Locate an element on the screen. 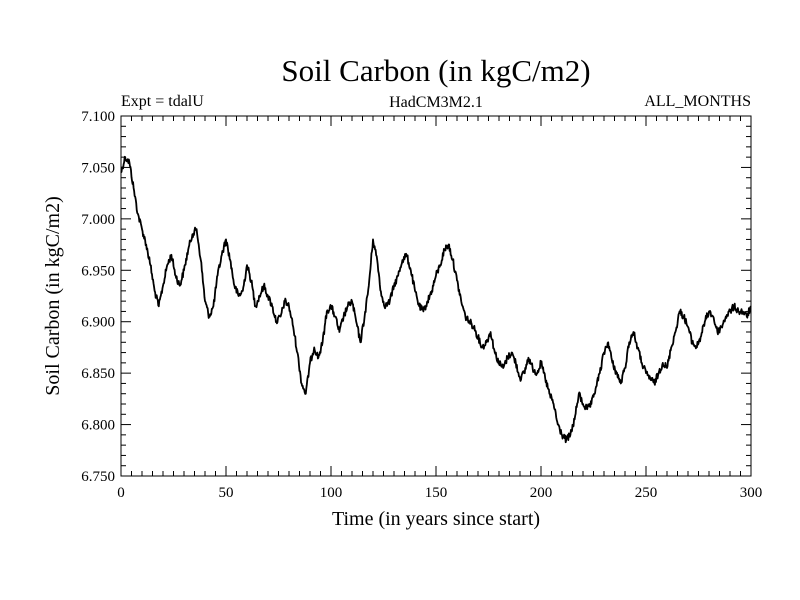  x-tick-label: 150 is located at coordinates (436, 493).